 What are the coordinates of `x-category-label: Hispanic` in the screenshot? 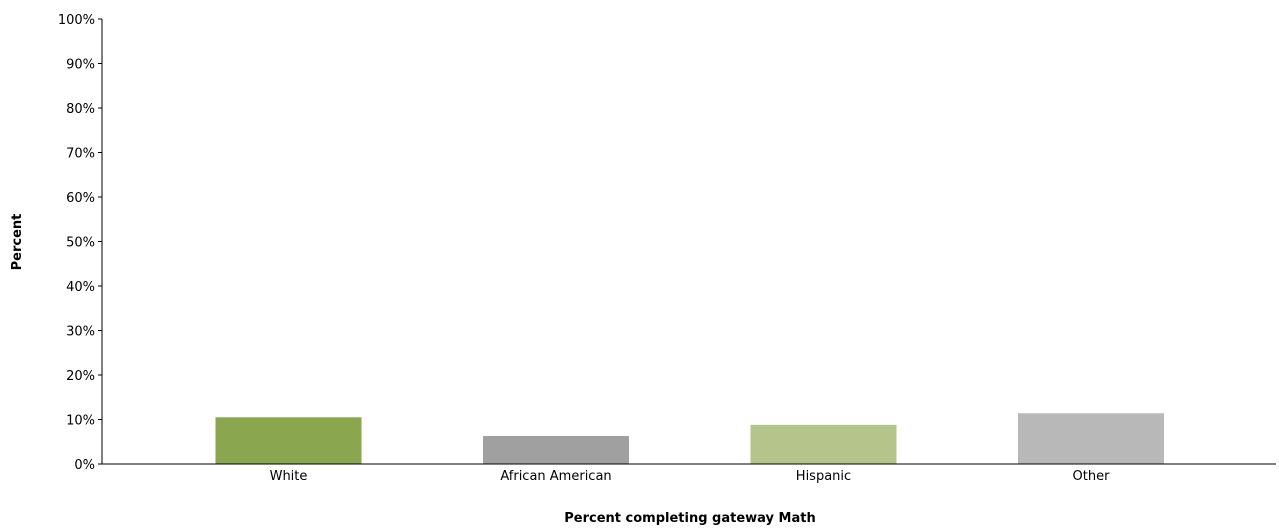 It's located at (823, 476).